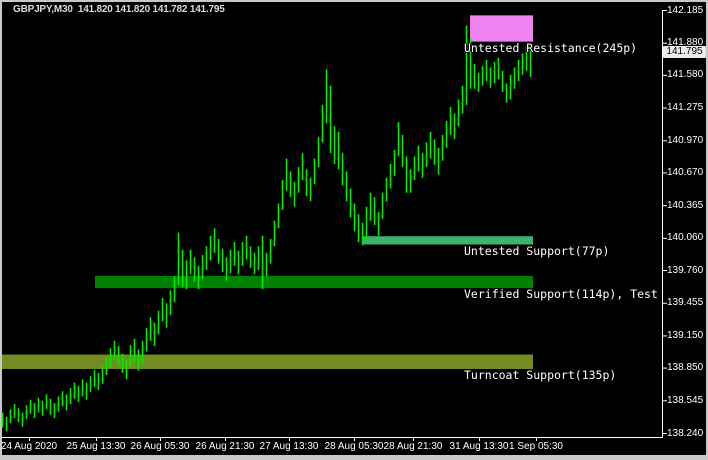 Image resolution: width=708 pixels, height=460 pixels. Describe the element at coordinates (685, 303) in the screenshot. I see `price-axis-label: 139.455` at that location.